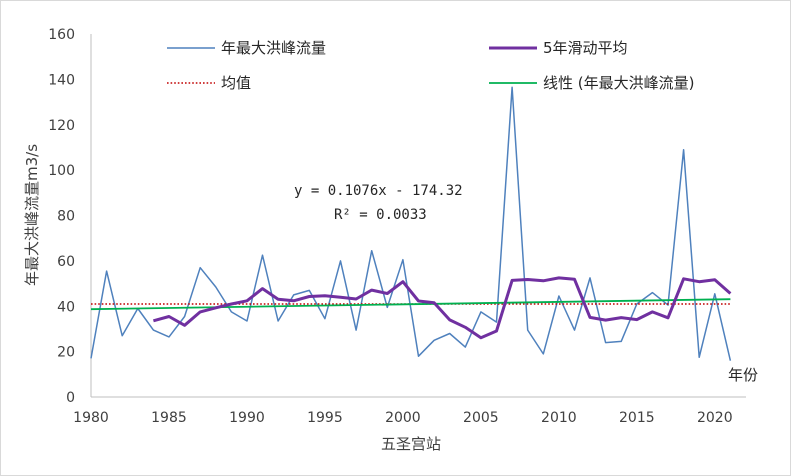 The image size is (791, 476). Describe the element at coordinates (61, 171) in the screenshot. I see `y-tick-label: 100` at that location.